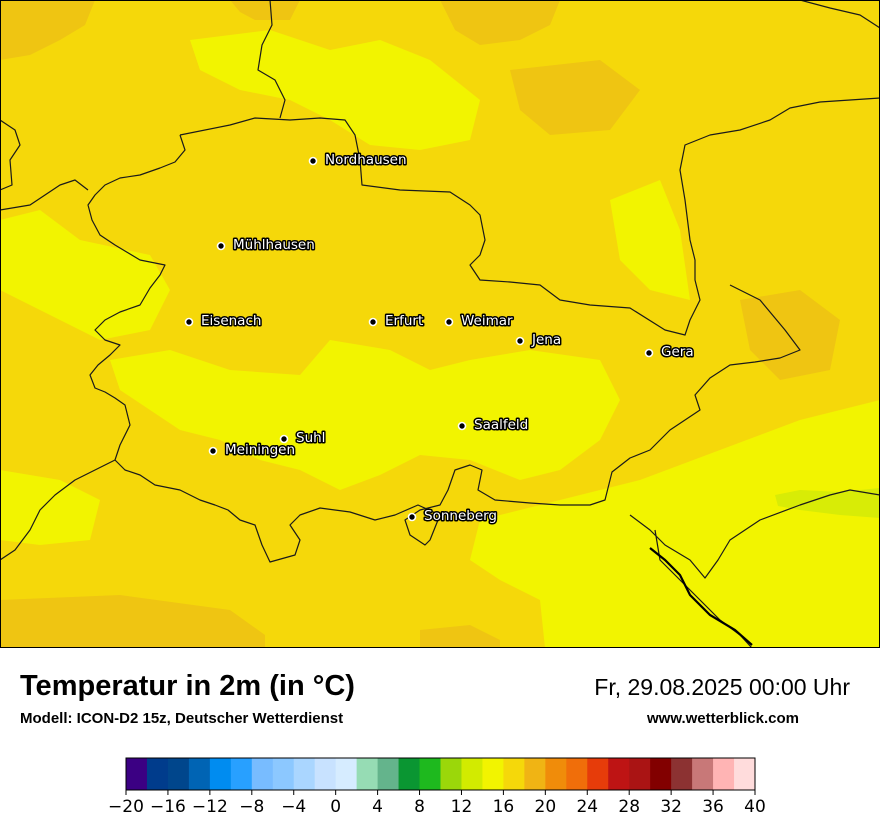 This screenshot has height=830, width=880. What do you see at coordinates (47, 30) in the screenshot?
I see `warm-area-northwest` at bounding box center [47, 30].